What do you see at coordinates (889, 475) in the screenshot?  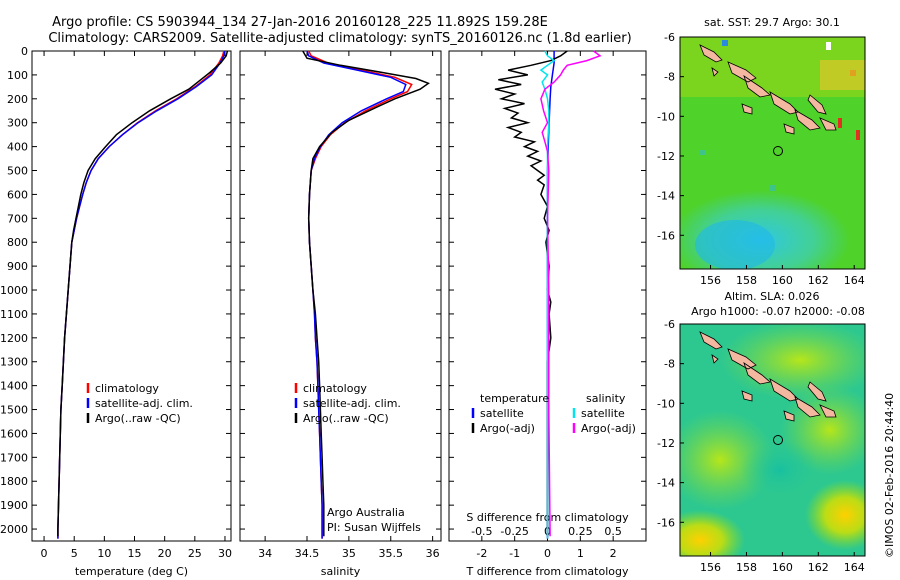 I see `footer-credit: ©IMOS 02-Feb-2016 20:44:40` at bounding box center [889, 475].